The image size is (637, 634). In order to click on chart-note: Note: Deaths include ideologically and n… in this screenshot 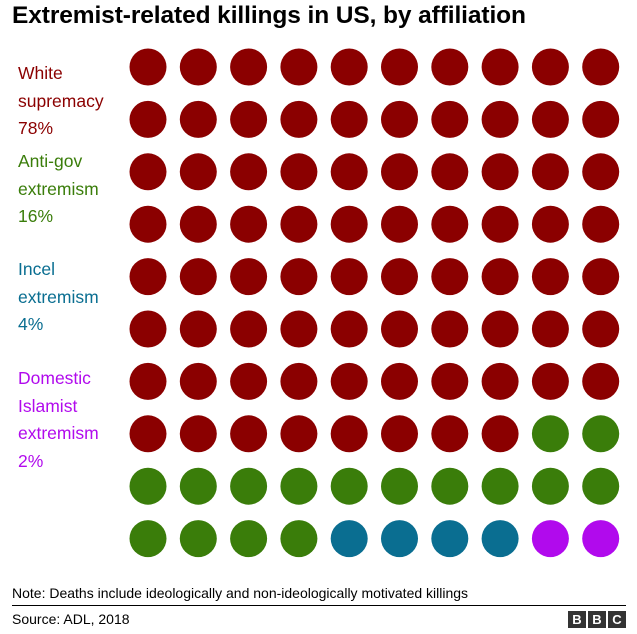, I will do `click(240, 593)`.